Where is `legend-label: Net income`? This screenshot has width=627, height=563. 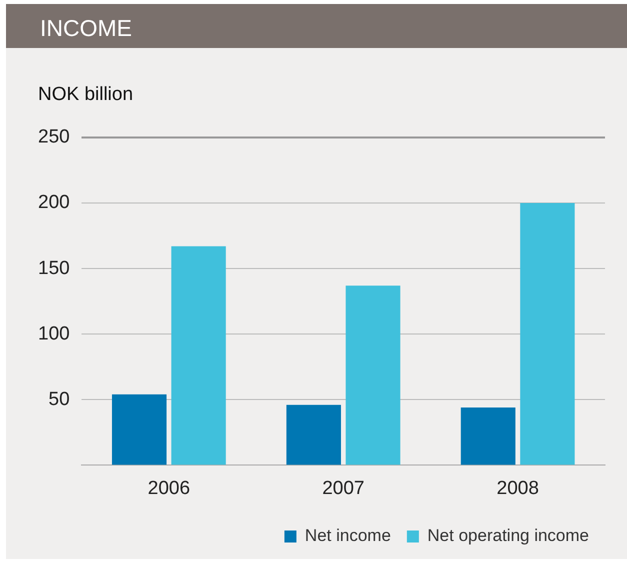
legend-label: Net income is located at coordinates (347, 536).